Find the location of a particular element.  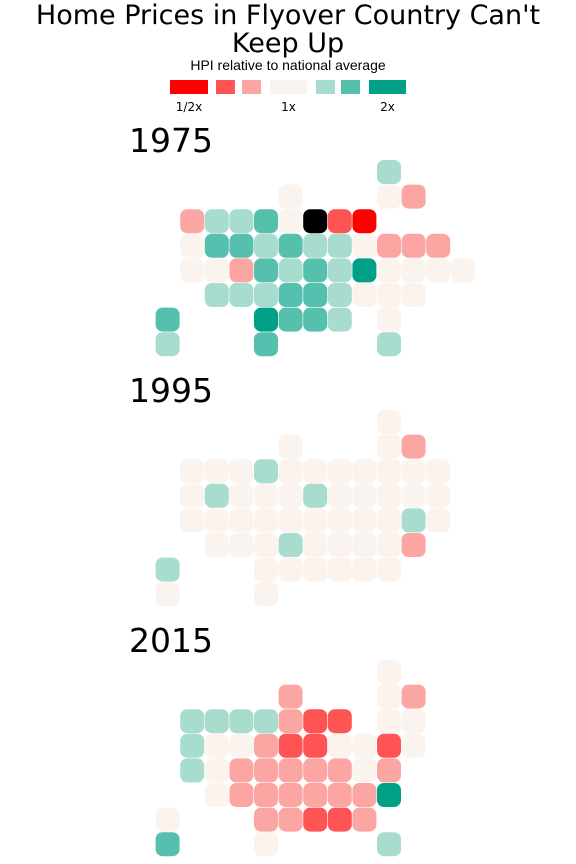

chart-subtitle: HPI relative to national average is located at coordinates (288, 65).